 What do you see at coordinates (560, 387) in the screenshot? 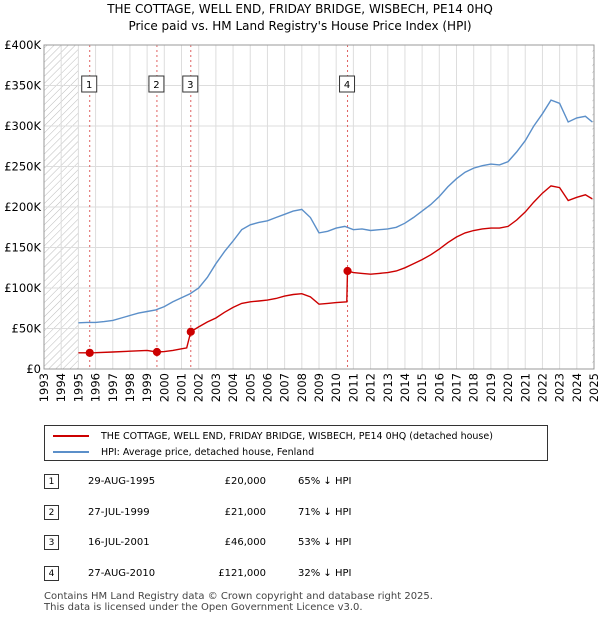
I see `x-tick-label: 2023` at bounding box center [560, 387].